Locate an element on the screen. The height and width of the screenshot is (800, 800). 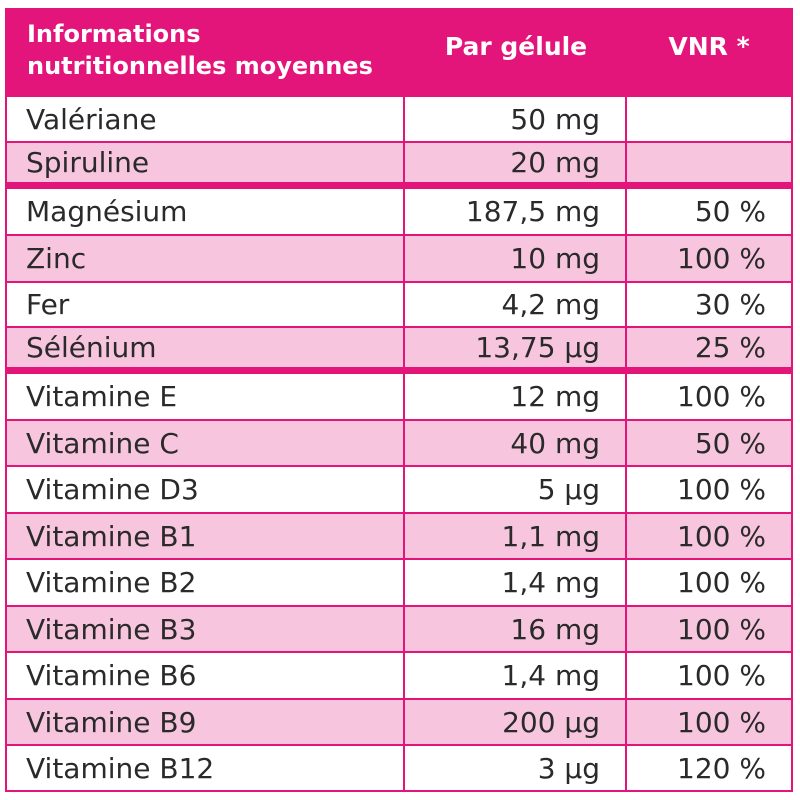
nutrient-name: Vitamine B9 is located at coordinates (206, 722).